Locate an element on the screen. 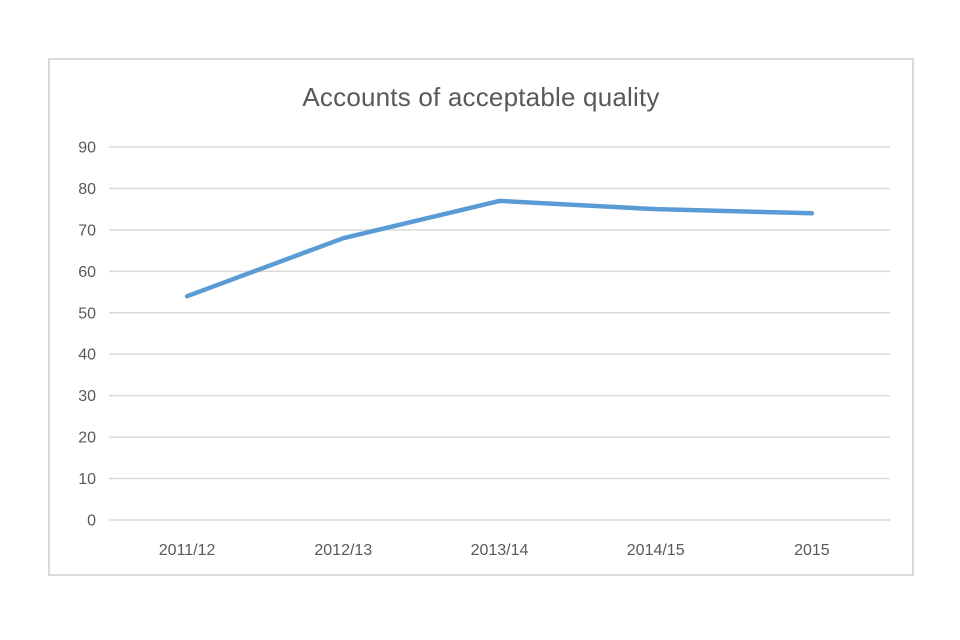 This screenshot has width=960, height=640. x-axis-tick-label: 2013/14 is located at coordinates (500, 550).